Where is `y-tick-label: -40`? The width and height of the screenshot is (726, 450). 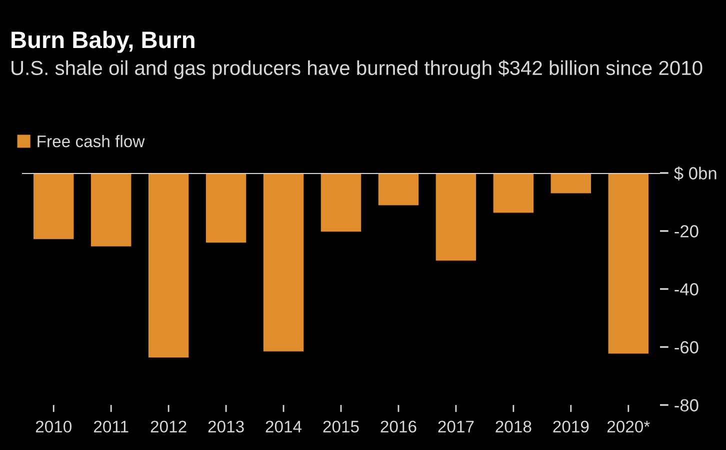 y-tick-label: -40 is located at coordinates (686, 289).